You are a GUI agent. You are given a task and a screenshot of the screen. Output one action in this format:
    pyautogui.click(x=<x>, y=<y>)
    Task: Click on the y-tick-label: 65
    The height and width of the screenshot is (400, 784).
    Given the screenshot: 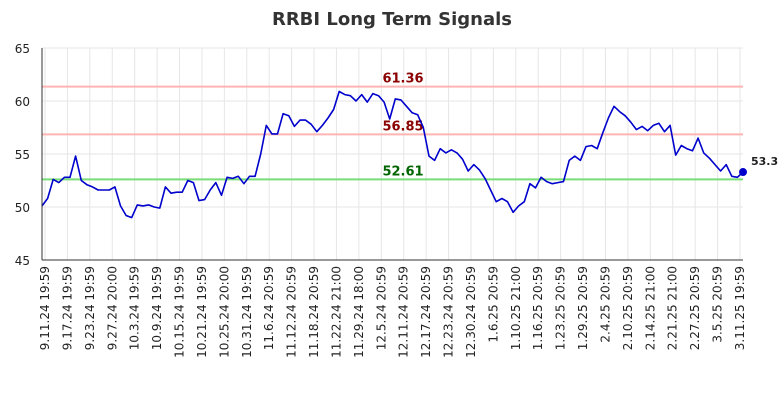 What is the action you would take?
    pyautogui.click(x=22, y=49)
    